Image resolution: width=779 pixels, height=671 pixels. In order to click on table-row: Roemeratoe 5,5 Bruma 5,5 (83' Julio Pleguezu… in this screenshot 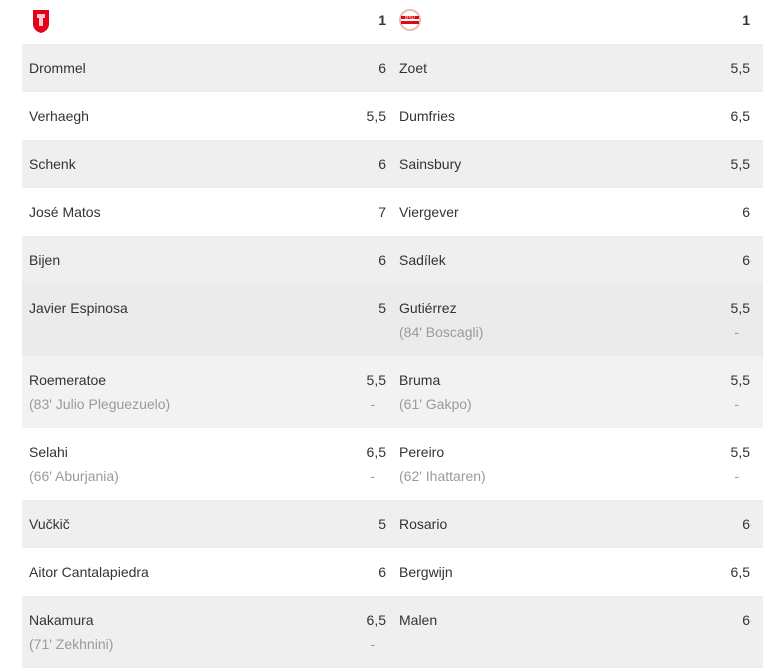, I will do `click(392, 392)`.